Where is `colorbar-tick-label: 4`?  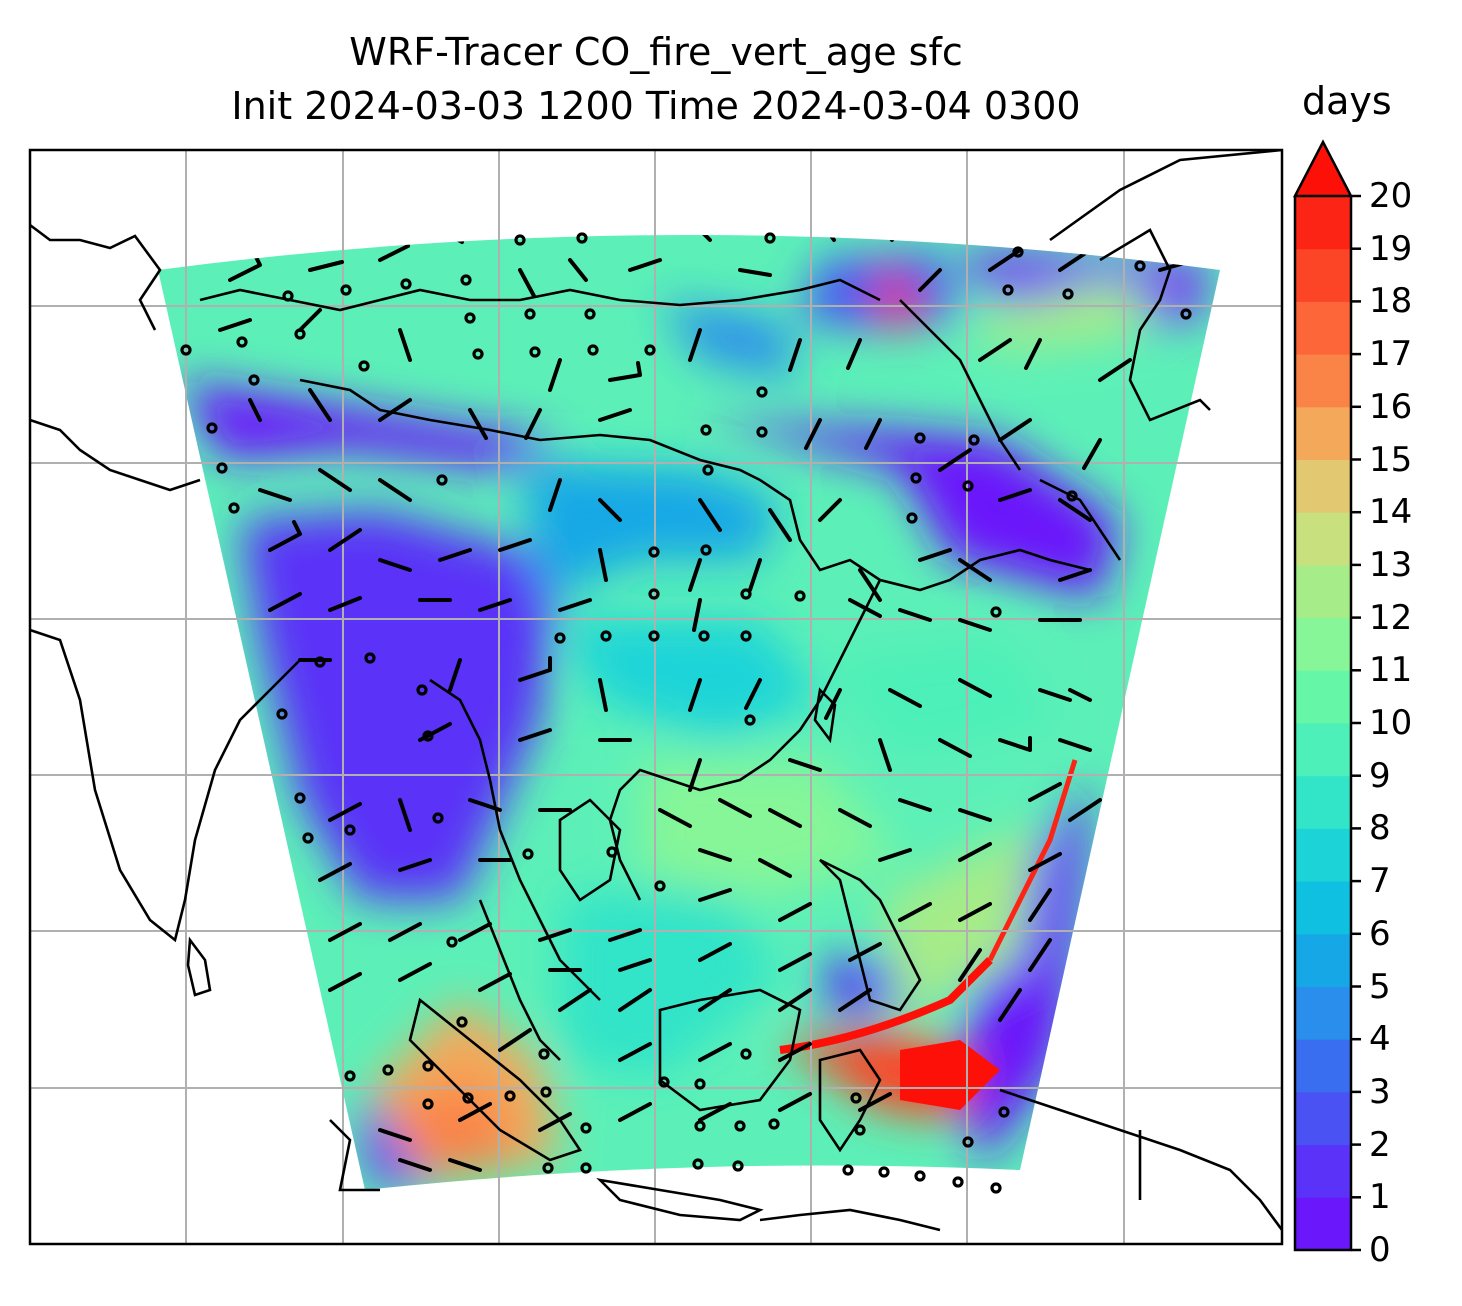
colorbar-tick-label: 4 is located at coordinates (1380, 1039).